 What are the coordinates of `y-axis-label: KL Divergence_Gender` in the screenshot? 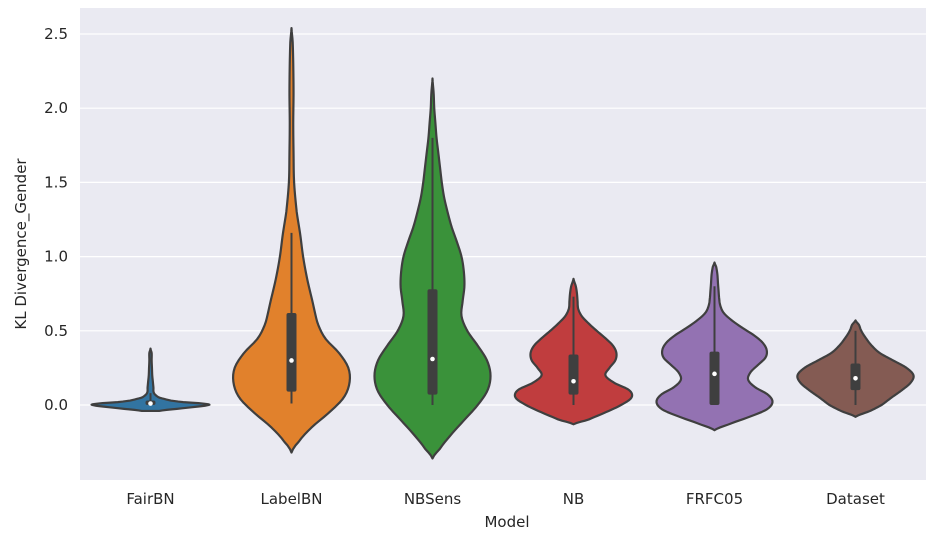 It's located at (21, 244).